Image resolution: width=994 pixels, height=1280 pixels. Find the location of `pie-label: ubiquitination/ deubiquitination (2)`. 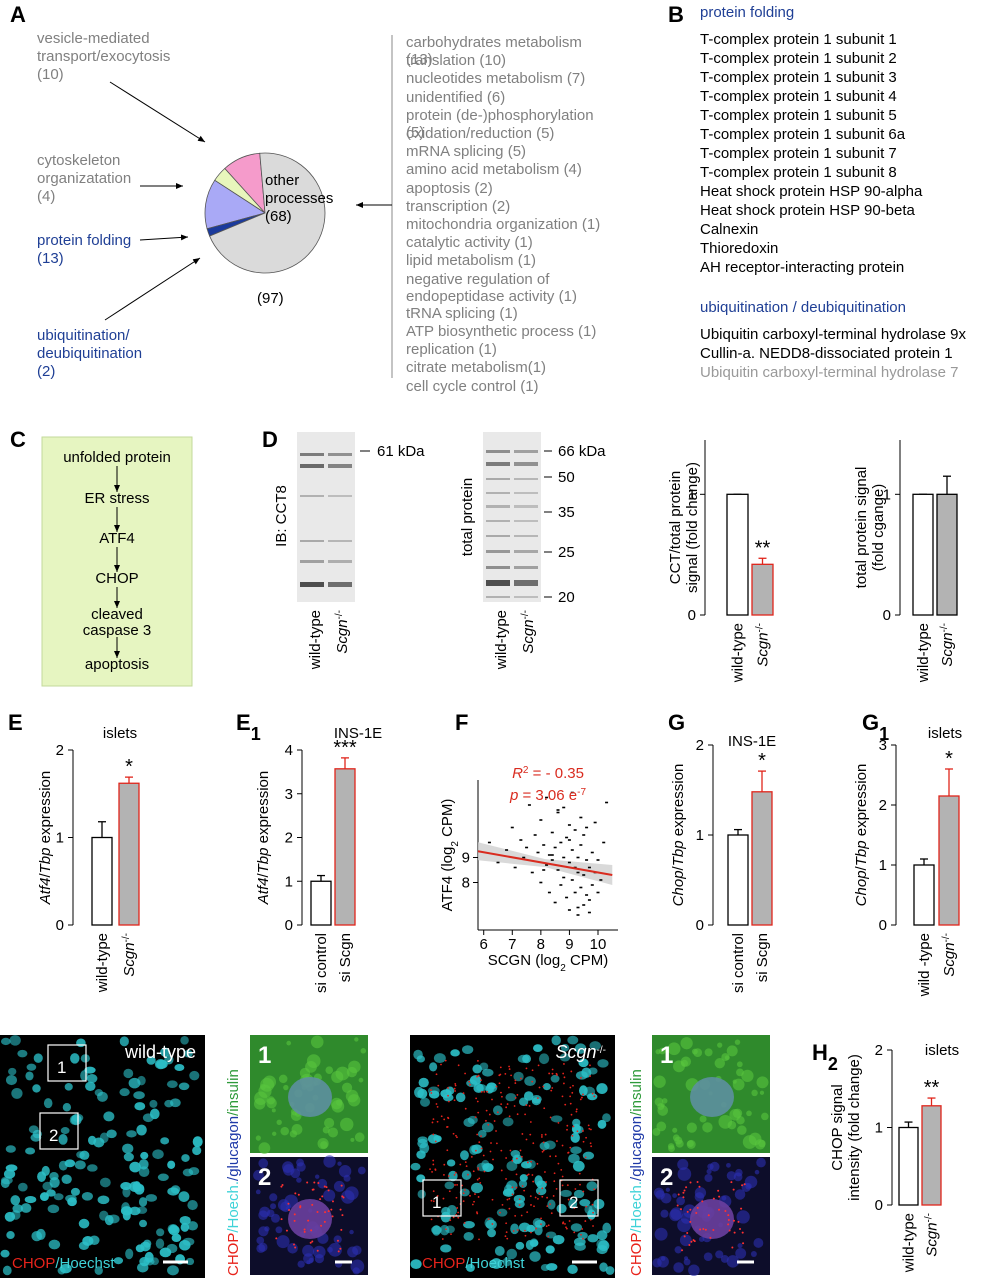

pie-label: ubiquitination/ deubiquitination (2) is located at coordinates (112, 354).